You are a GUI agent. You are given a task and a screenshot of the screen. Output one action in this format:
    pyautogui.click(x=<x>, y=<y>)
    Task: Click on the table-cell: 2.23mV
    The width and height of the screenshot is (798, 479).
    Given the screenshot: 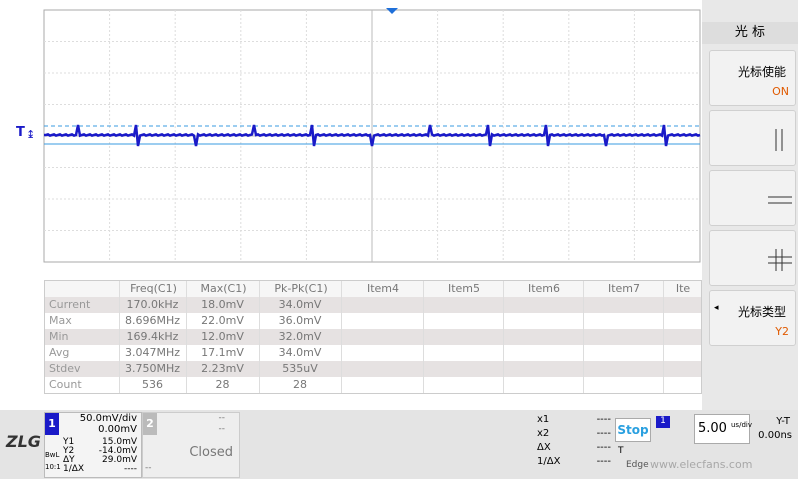 What is the action you would take?
    pyautogui.click(x=222, y=368)
    